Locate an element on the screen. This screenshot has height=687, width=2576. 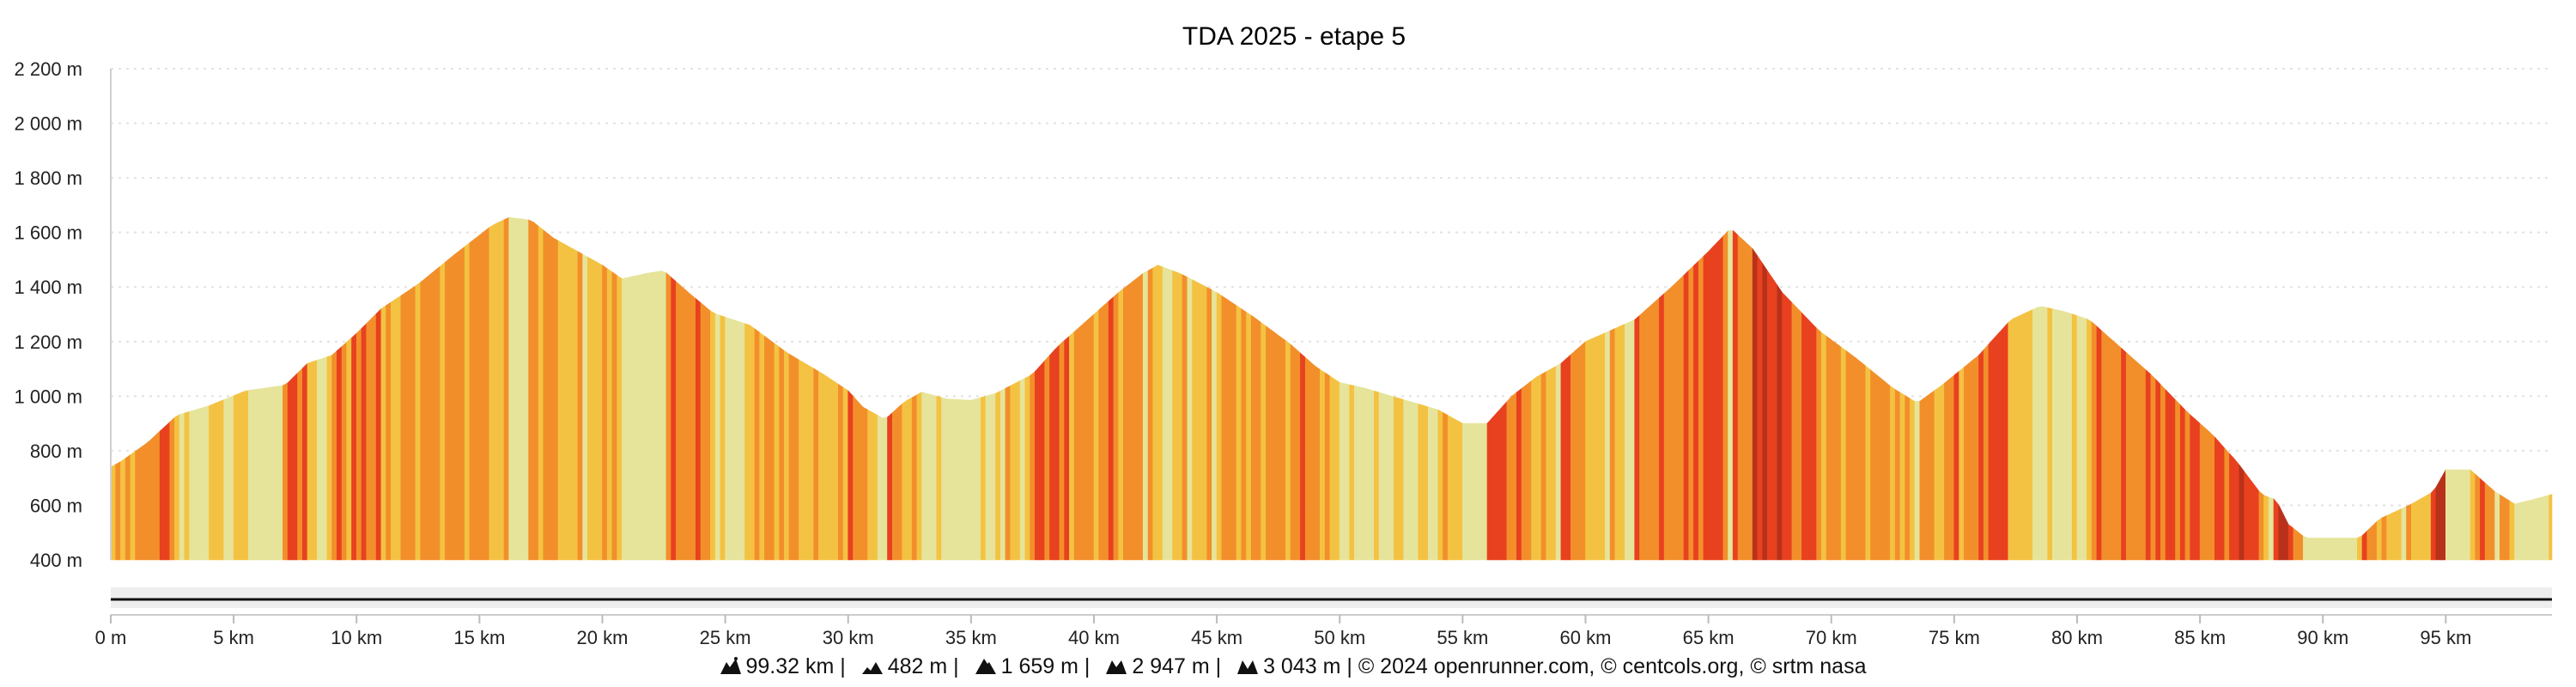
max-altitude-value: 1 659 m is located at coordinates (1039, 666).